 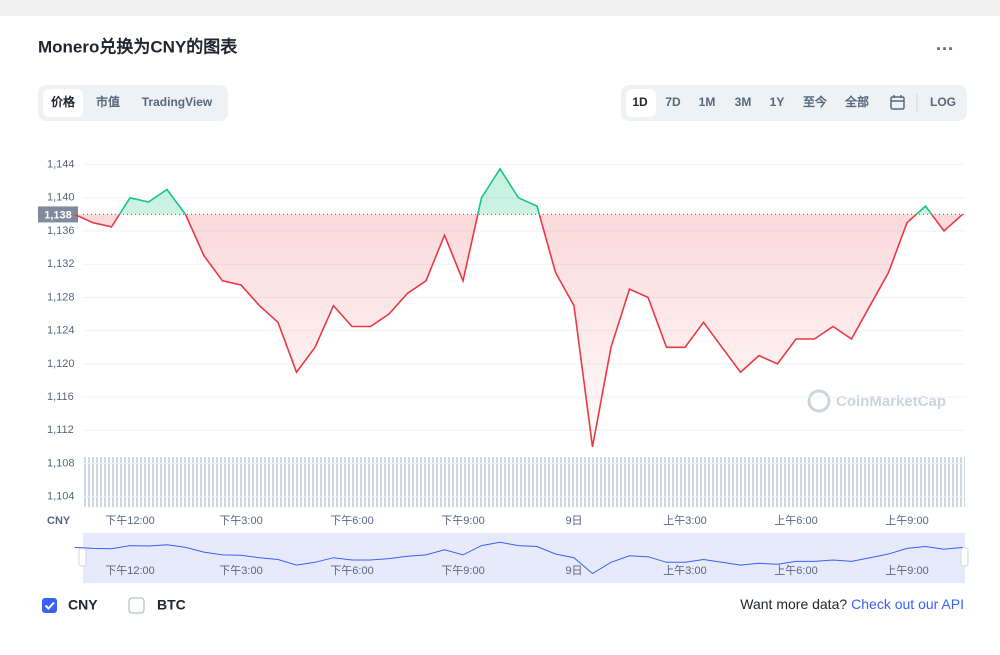 What do you see at coordinates (83, 605) in the screenshot?
I see `legend-label: CNY` at bounding box center [83, 605].